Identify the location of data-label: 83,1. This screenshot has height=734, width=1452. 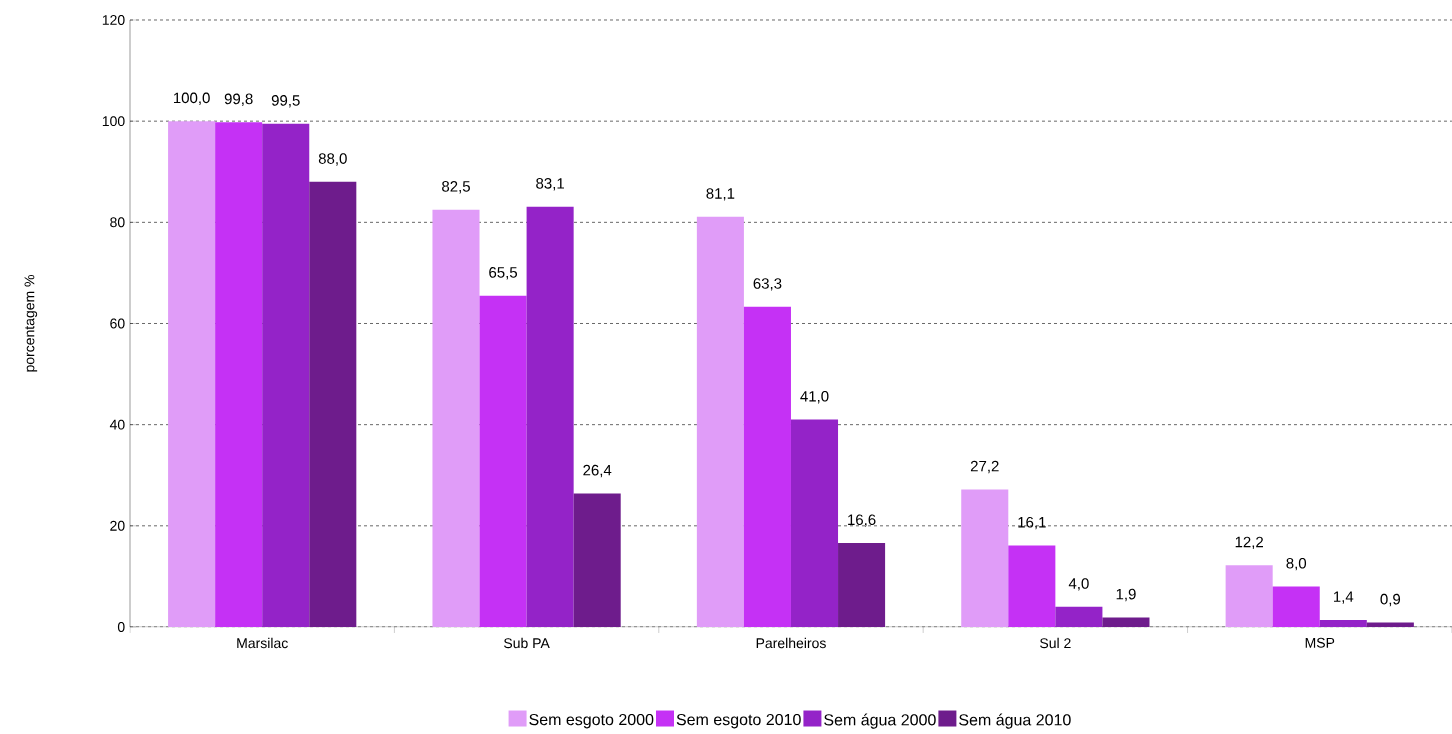
(550, 184).